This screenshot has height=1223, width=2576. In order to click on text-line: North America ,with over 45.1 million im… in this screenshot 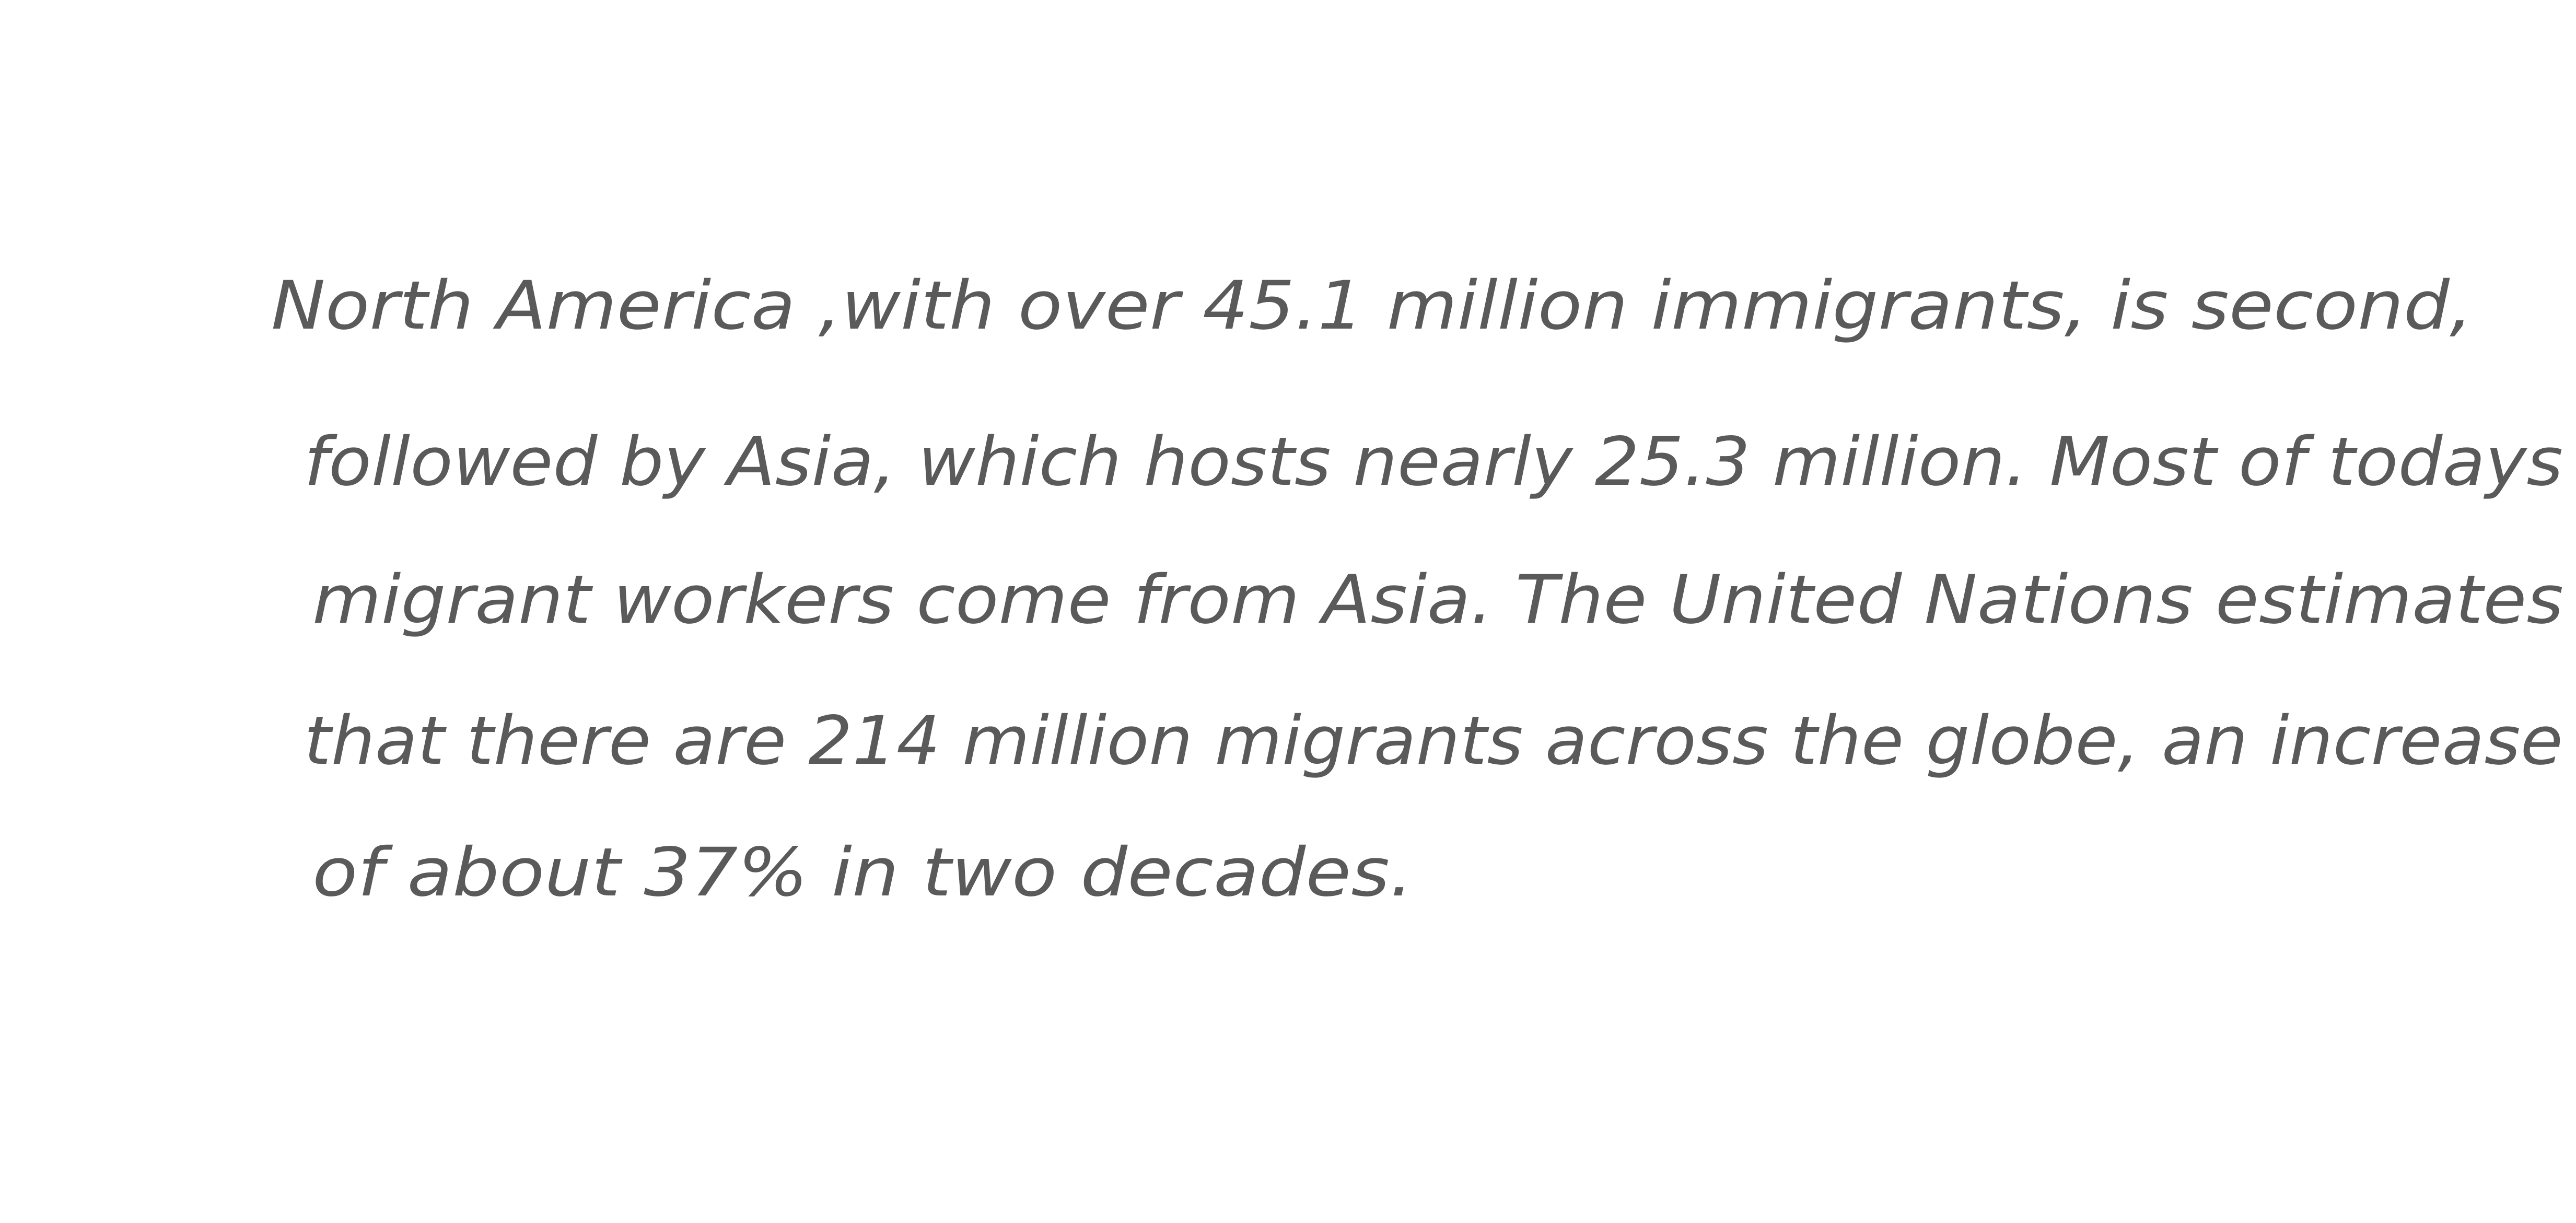, I will do `click(1372, 306)`.